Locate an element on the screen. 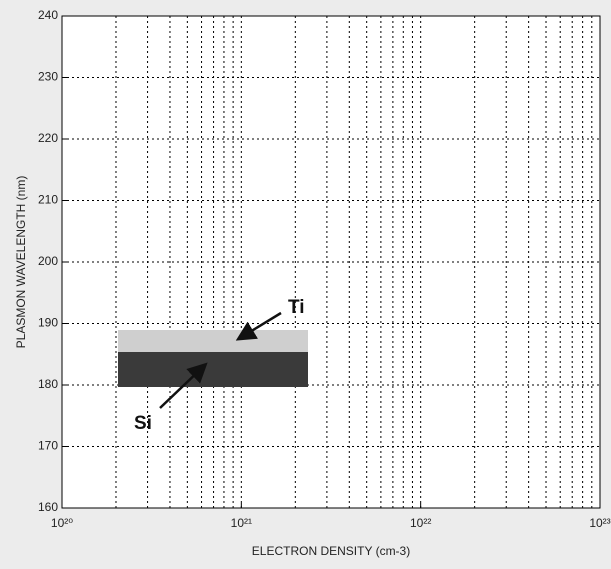 The width and height of the screenshot is (611, 569). y-tick-label: 180 is located at coordinates (48, 384).